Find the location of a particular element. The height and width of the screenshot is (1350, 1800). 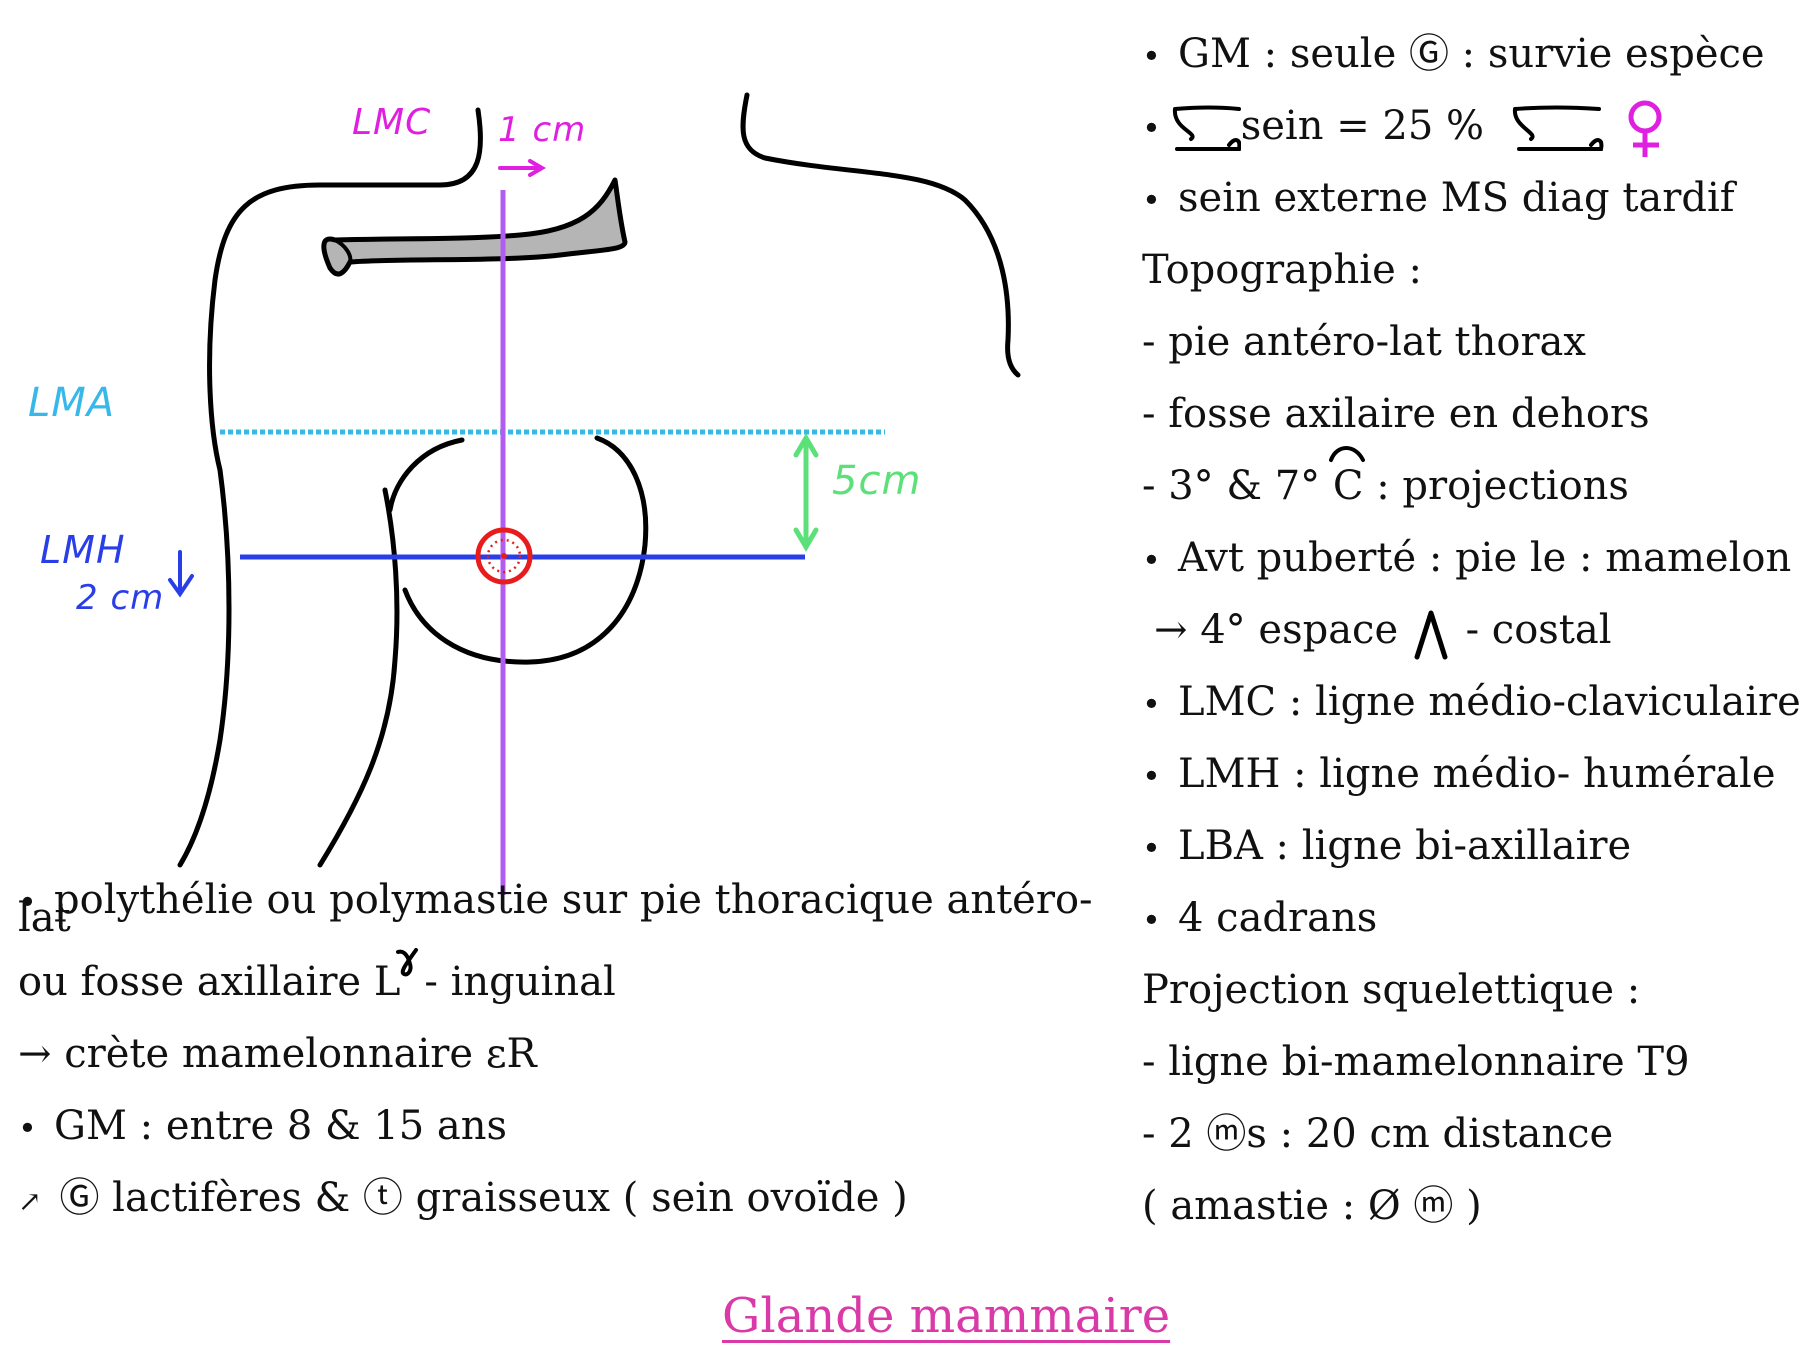

note-projections: - 3° & 7° C : projections is located at coordinates (1462, 484).